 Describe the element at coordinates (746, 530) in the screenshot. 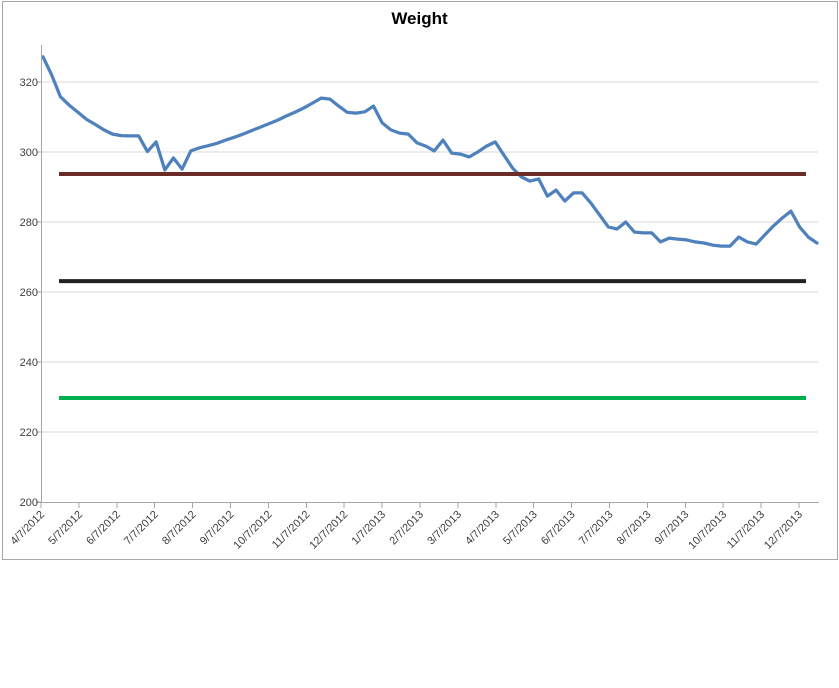

I see `x-axis-label: 11/7/2013` at that location.